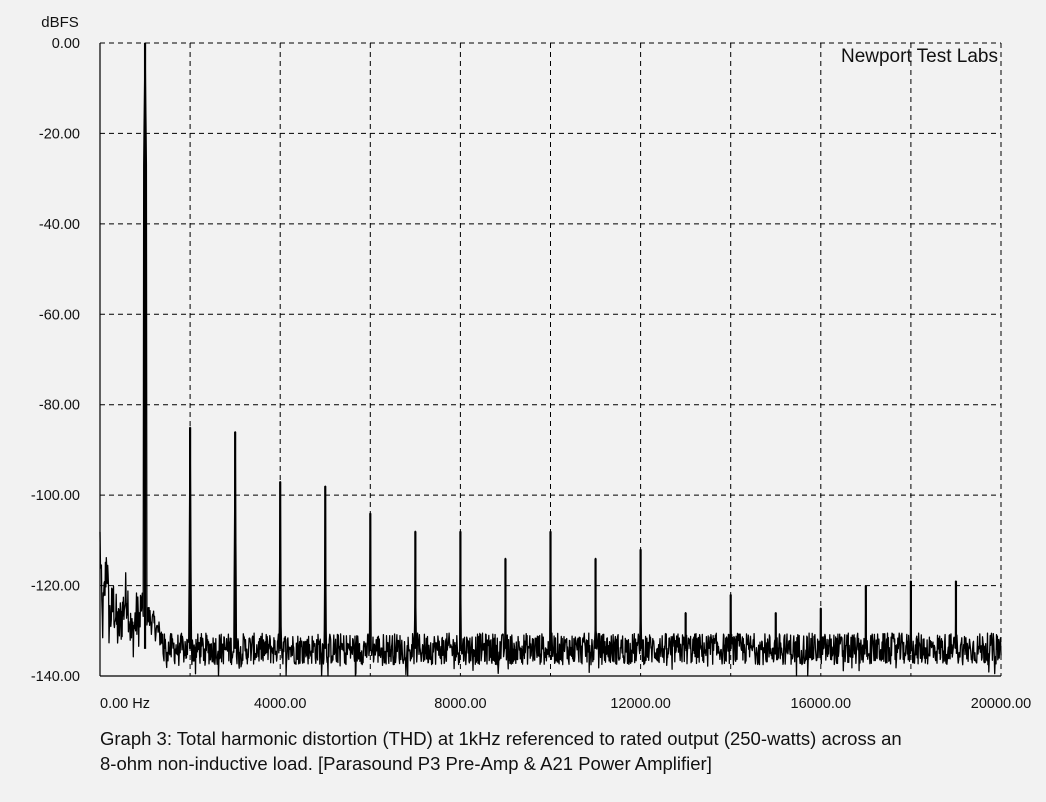  Describe the element at coordinates (60, 22) in the screenshot. I see `y-axis-label: dBFS` at that location.